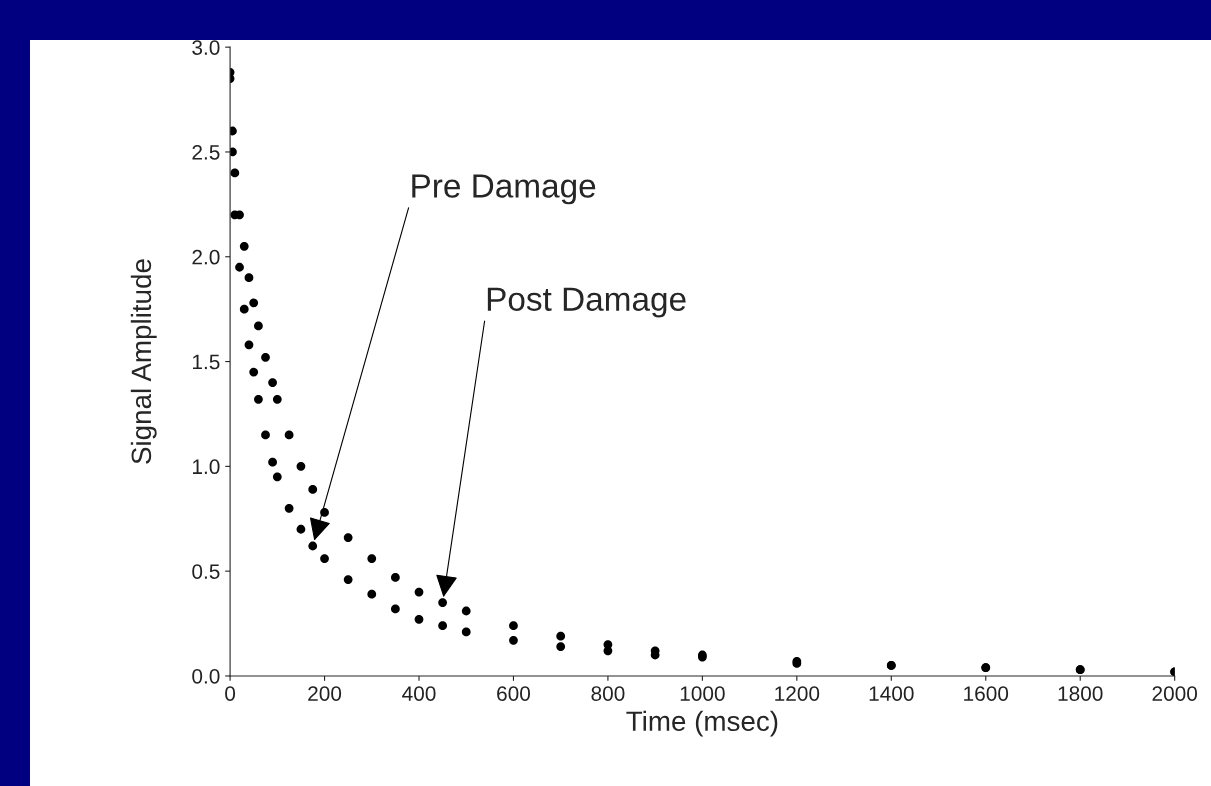  I want to click on x-tick-label: 400, so click(419, 693).